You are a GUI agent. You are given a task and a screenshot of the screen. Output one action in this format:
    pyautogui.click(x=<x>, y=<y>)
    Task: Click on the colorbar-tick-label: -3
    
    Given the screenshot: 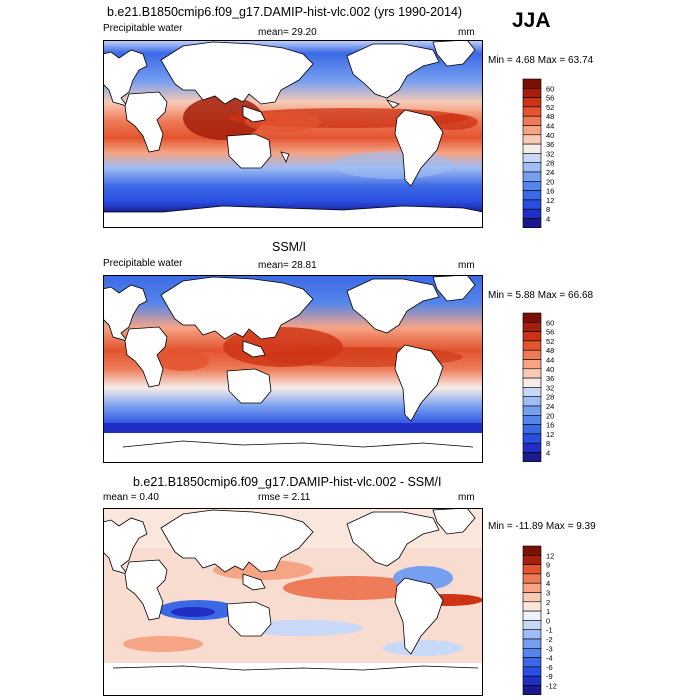 What is the action you would take?
    pyautogui.click(x=549, y=648)
    